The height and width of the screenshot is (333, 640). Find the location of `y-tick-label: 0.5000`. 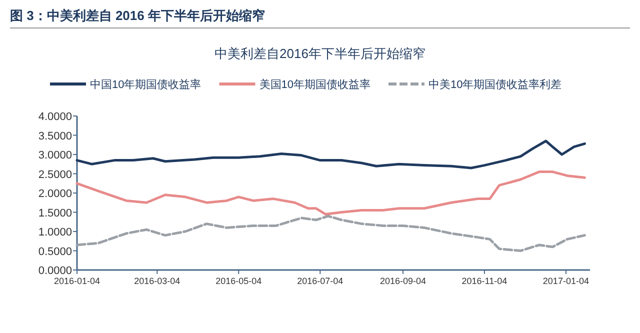

y-tick-label: 0.5000 is located at coordinates (55, 252).